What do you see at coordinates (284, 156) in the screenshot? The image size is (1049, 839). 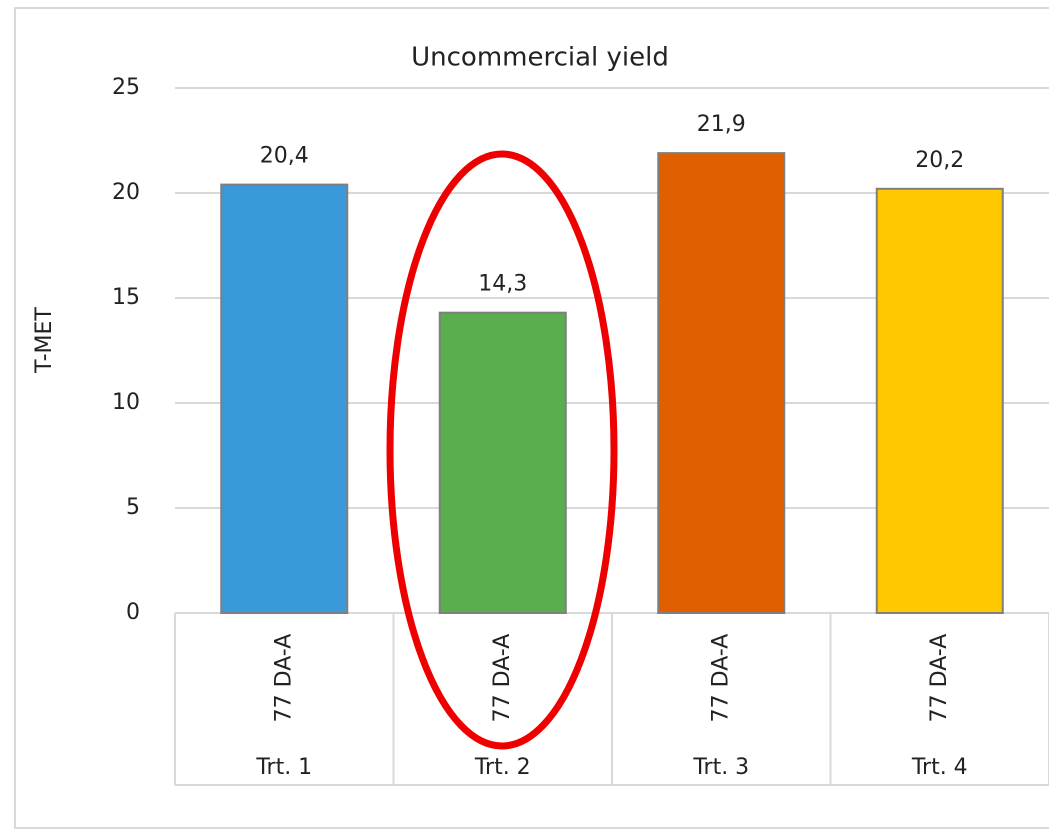 I see `data-label: 20,4` at bounding box center [284, 156].